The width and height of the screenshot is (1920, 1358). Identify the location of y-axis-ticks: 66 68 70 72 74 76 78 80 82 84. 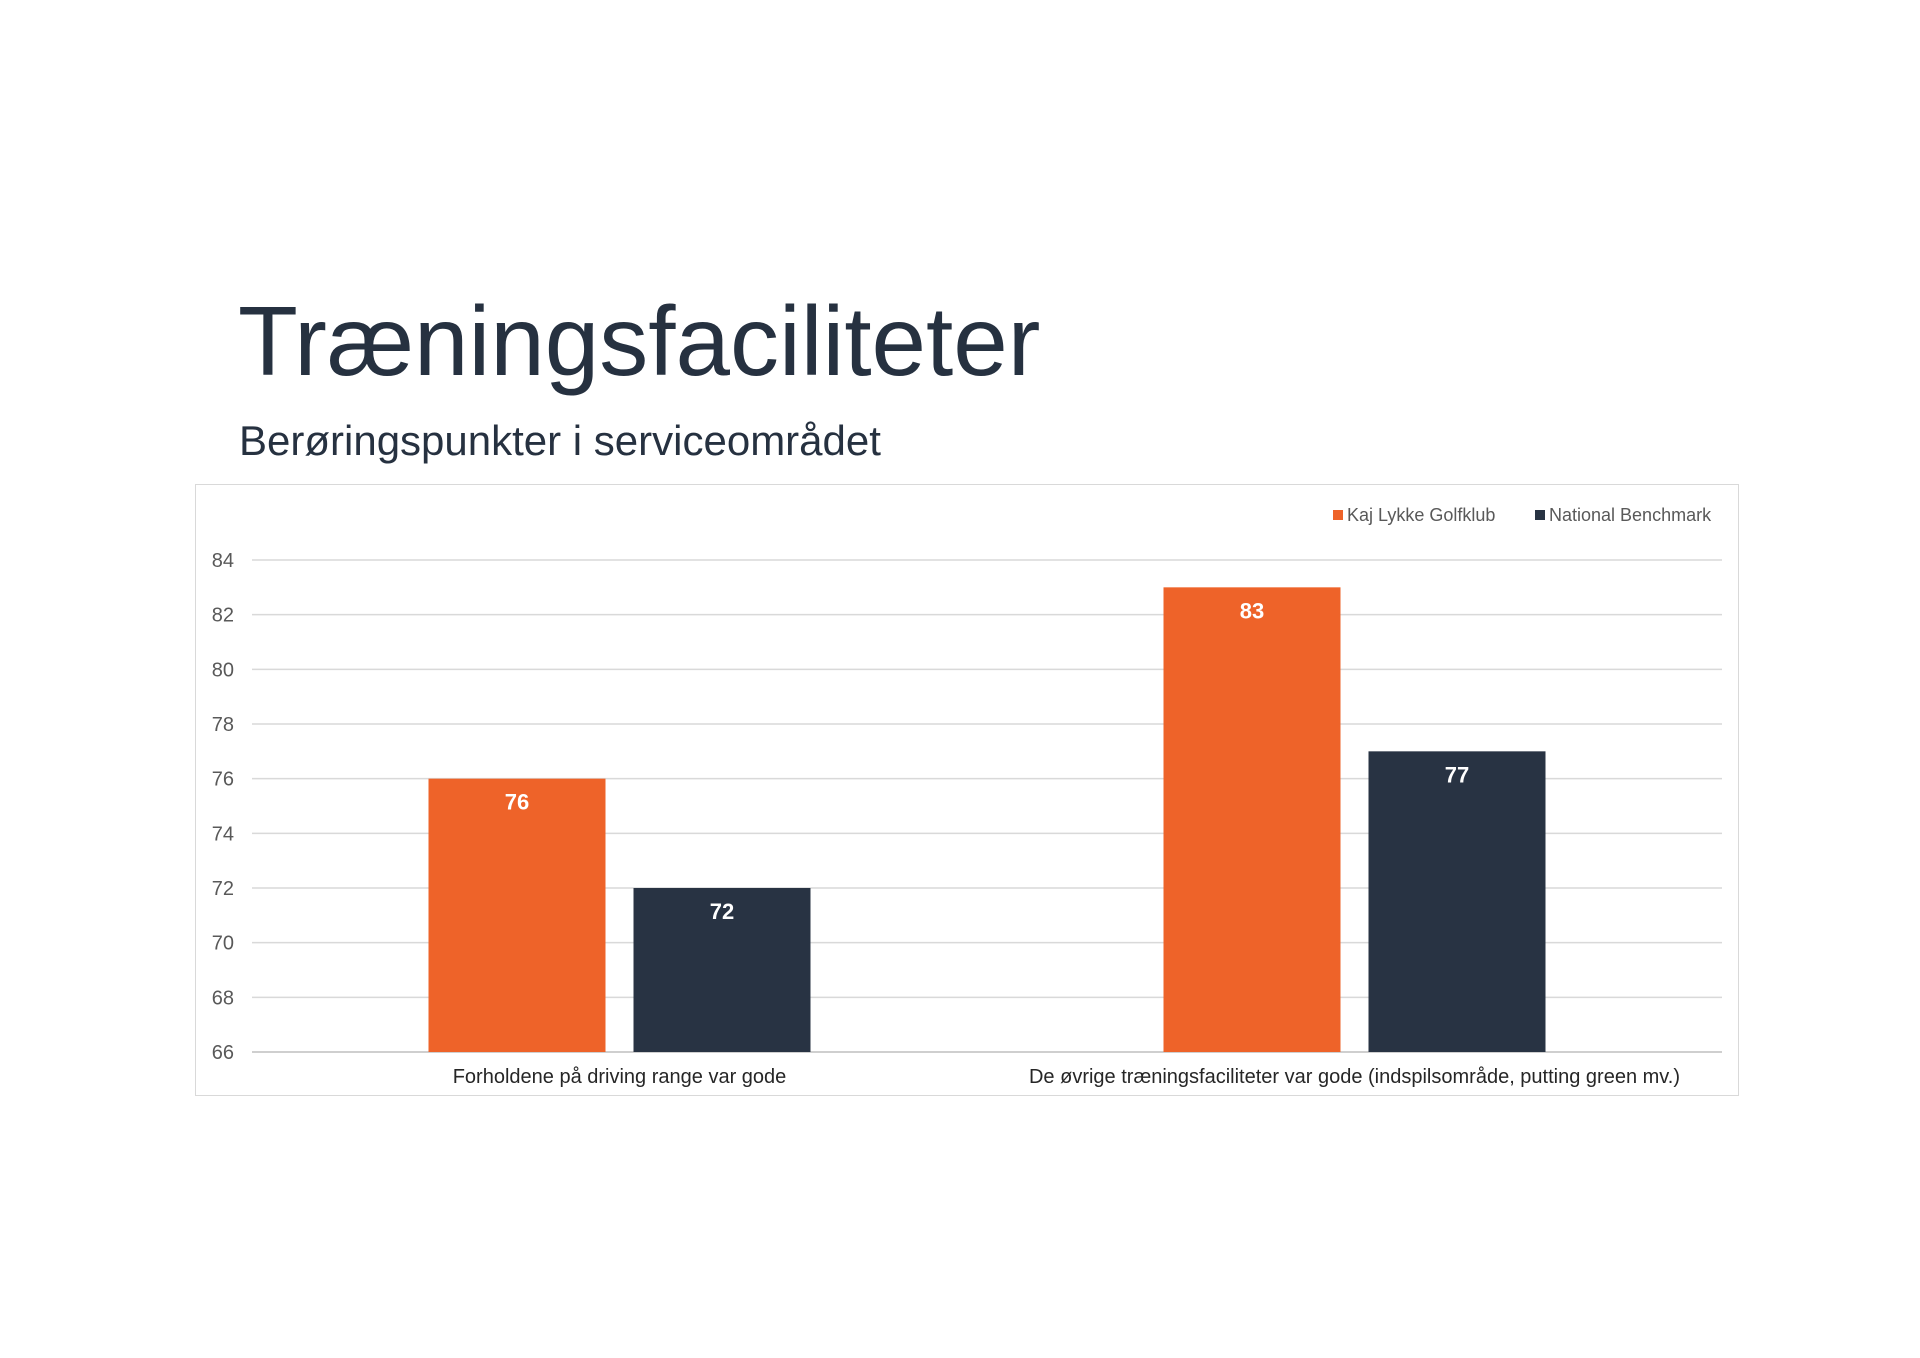
(223, 807).